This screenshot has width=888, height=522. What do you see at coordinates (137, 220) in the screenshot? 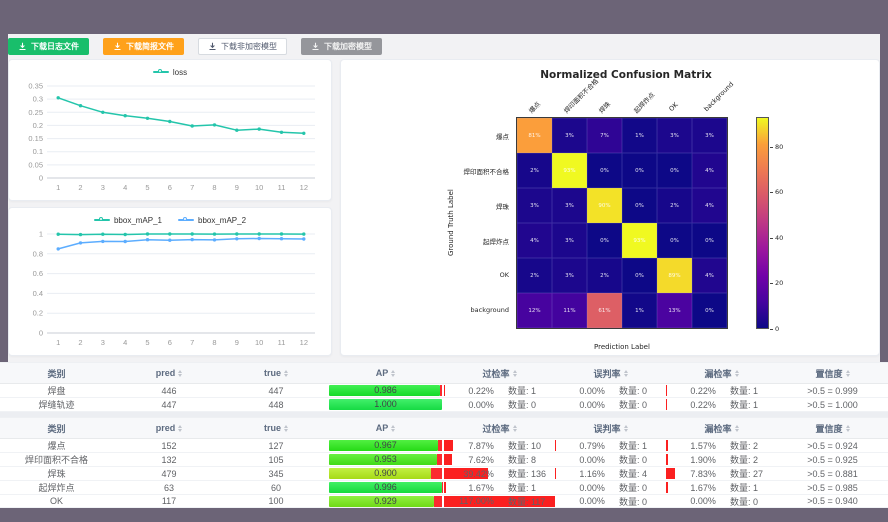
I see `legend-label: bbox_mAP_1` at bounding box center [137, 220].